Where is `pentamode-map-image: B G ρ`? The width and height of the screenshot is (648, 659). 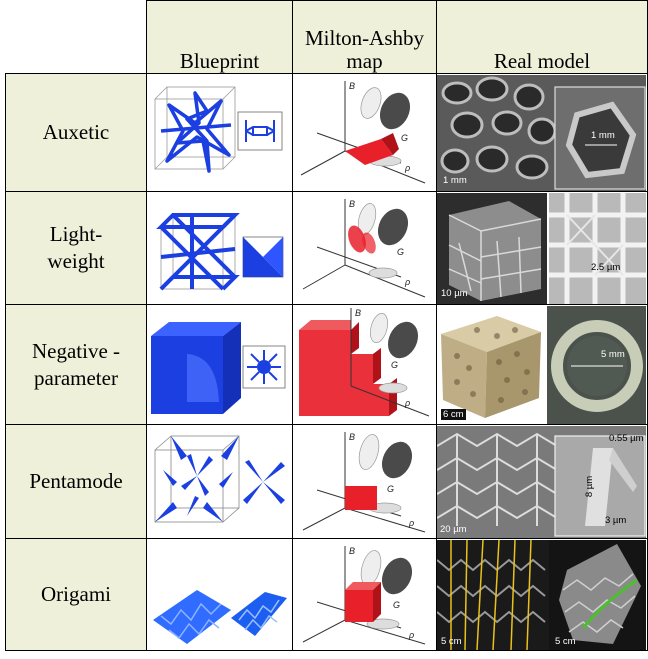
pentamode-map-image: B G ρ is located at coordinates (364, 481).